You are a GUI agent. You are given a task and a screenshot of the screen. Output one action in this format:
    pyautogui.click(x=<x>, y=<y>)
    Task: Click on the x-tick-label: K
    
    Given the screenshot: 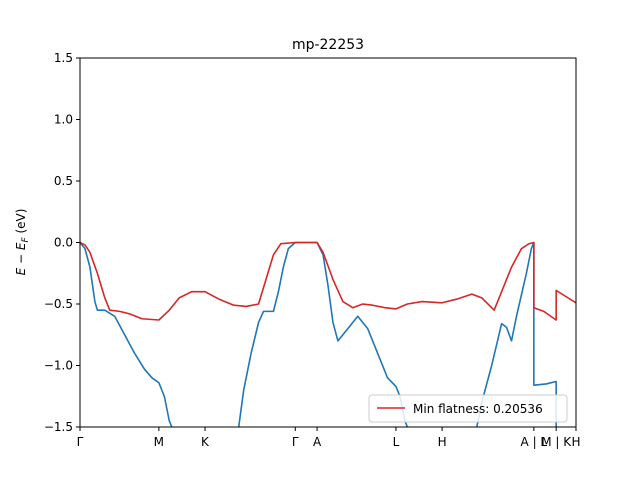 What is the action you would take?
    pyautogui.click(x=205, y=442)
    